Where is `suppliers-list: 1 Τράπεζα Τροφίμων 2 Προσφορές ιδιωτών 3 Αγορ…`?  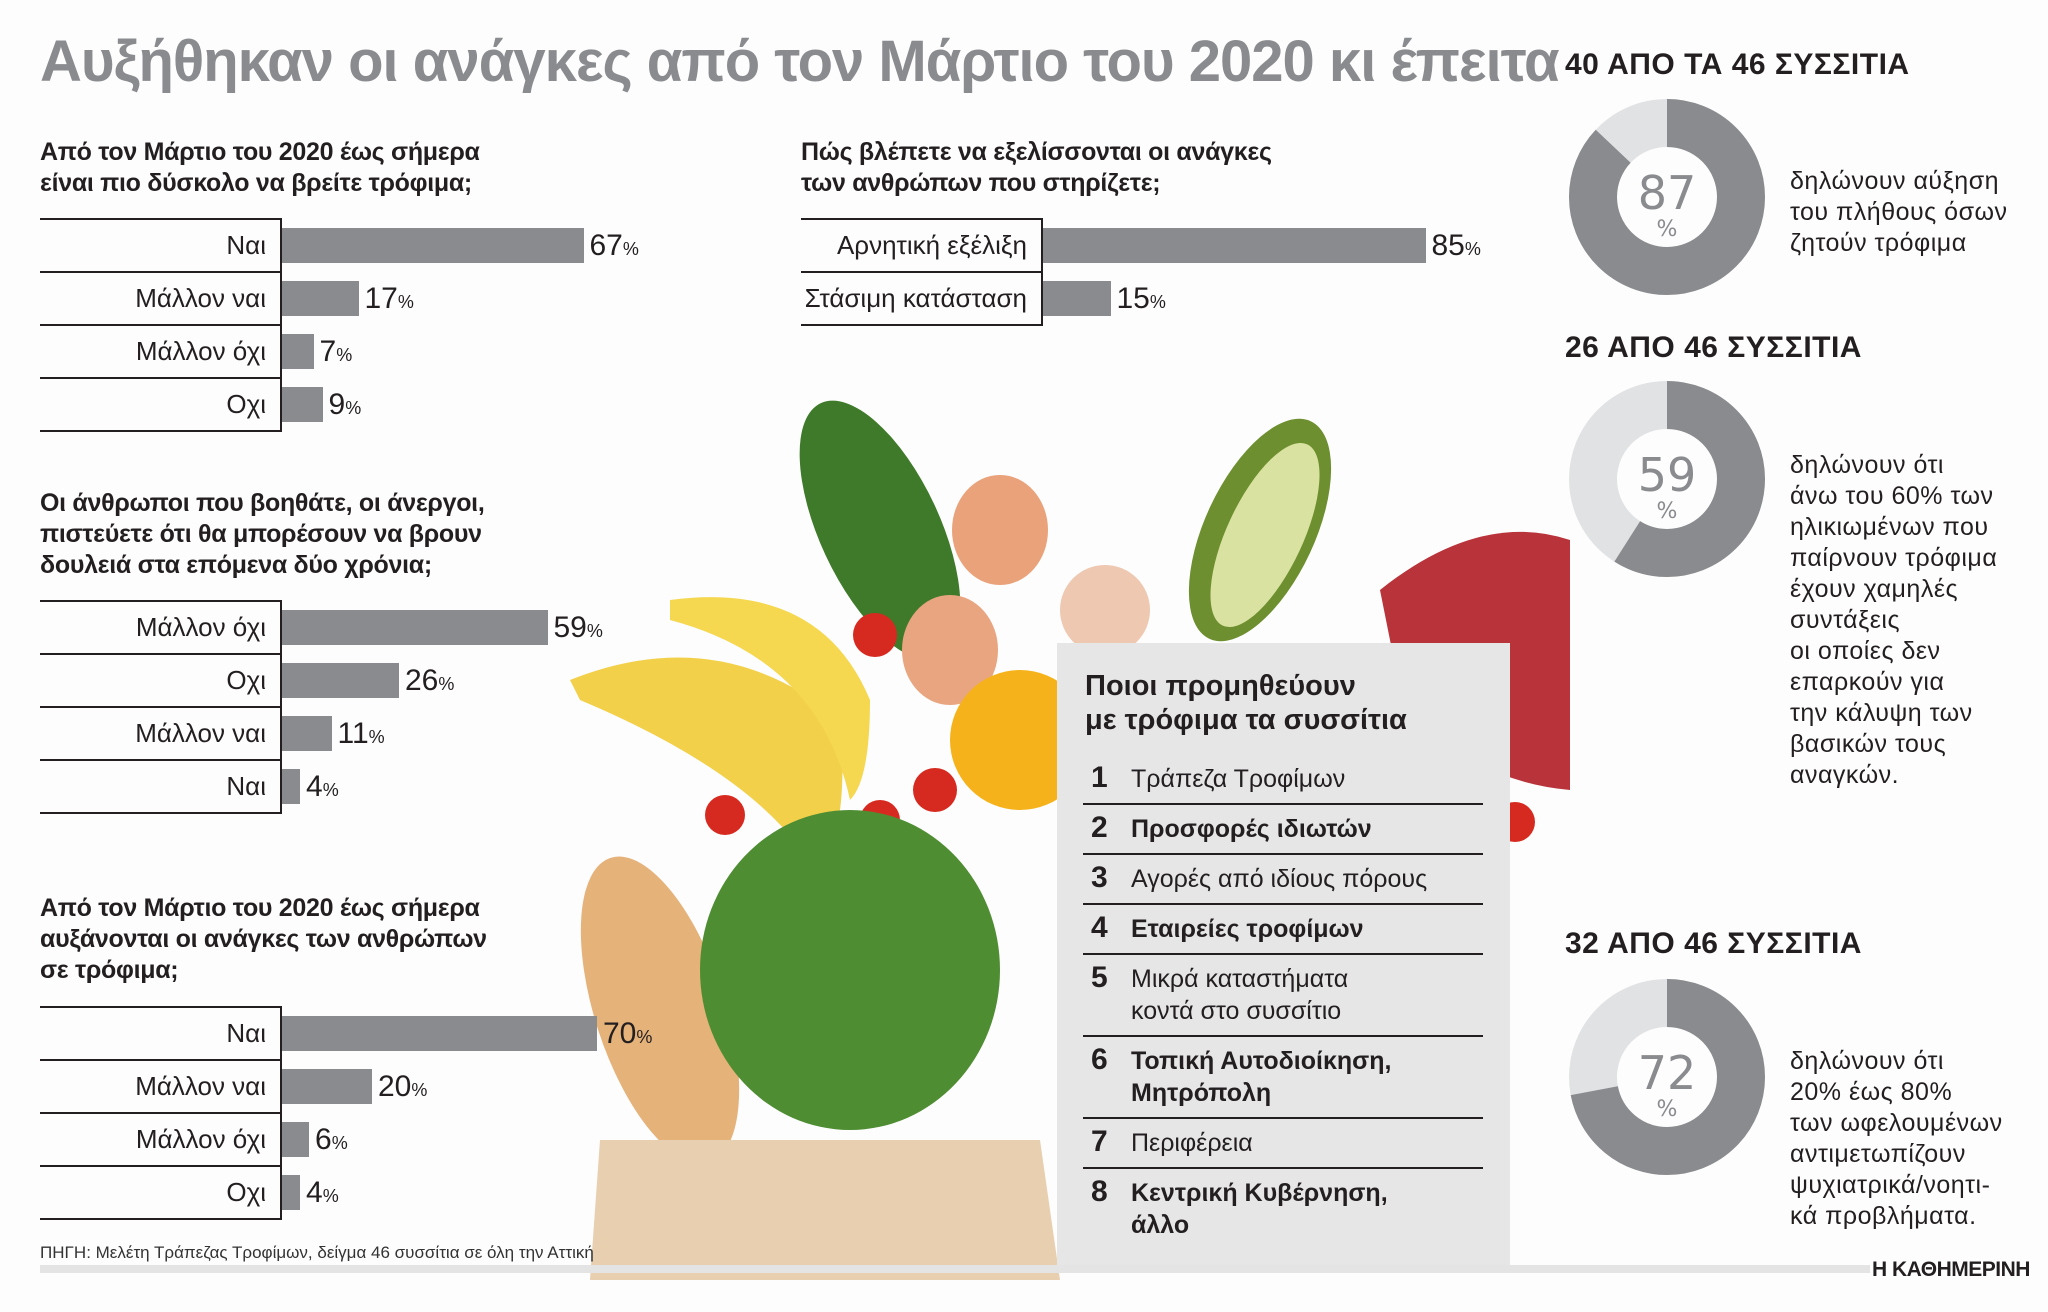 suppliers-list: 1 Τράπεζα Τροφίμων 2 Προσφορές ιδιωτών 3 Αγορ… is located at coordinates (1283, 1002).